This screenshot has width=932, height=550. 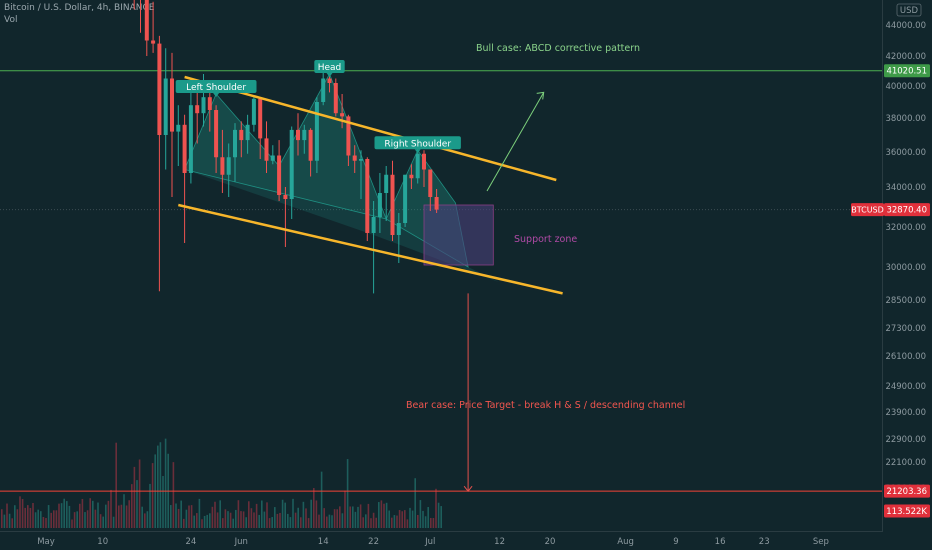 I want to click on bear-arrow-head, so click(x=468, y=488).